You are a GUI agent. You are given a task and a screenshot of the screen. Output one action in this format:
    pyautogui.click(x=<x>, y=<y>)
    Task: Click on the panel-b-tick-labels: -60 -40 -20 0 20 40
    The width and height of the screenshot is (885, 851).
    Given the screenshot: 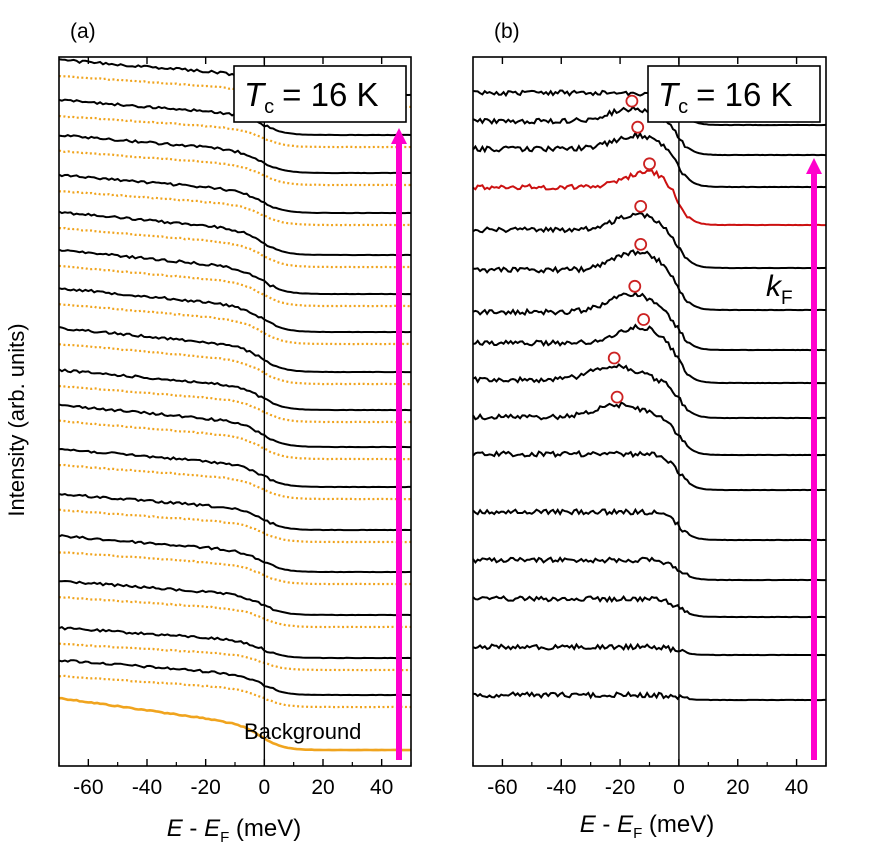 What is the action you would take?
    pyautogui.click(x=647, y=787)
    